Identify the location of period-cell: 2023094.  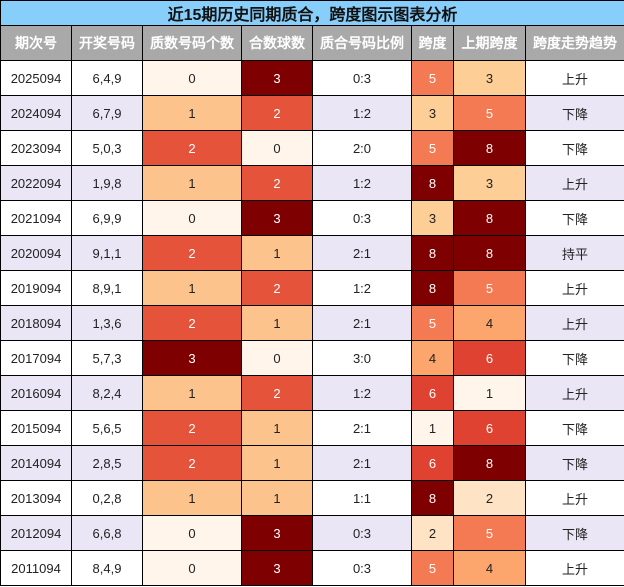
(36, 148).